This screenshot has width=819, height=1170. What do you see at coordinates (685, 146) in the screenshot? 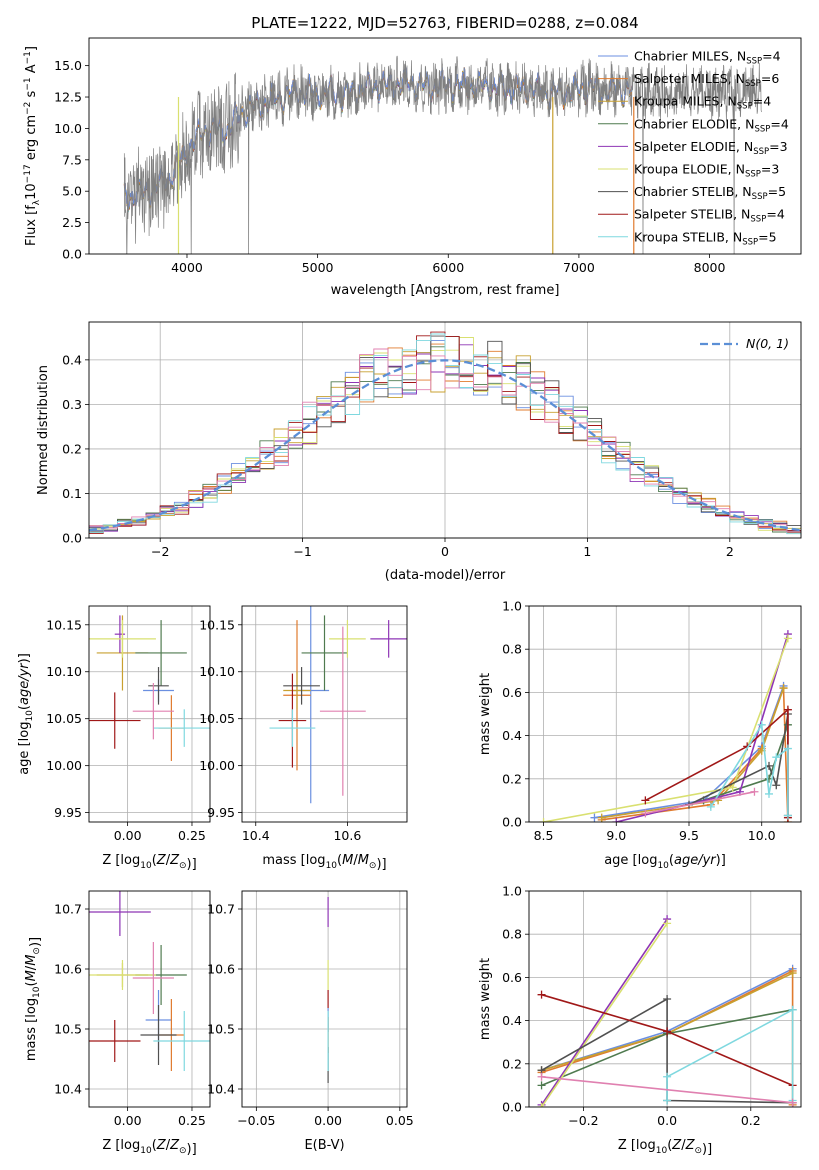
I see `legend-name: Salpeter ELODIE` at bounding box center [685, 146].